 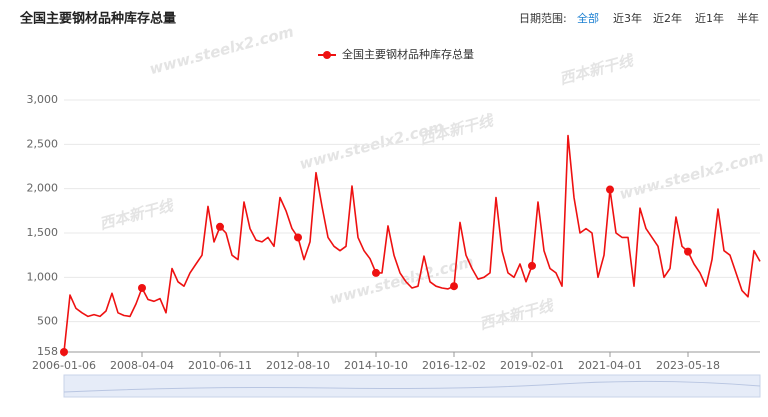 What do you see at coordinates (532, 365) in the screenshot?
I see `x-tick-label: 2019-02-01` at bounding box center [532, 365].